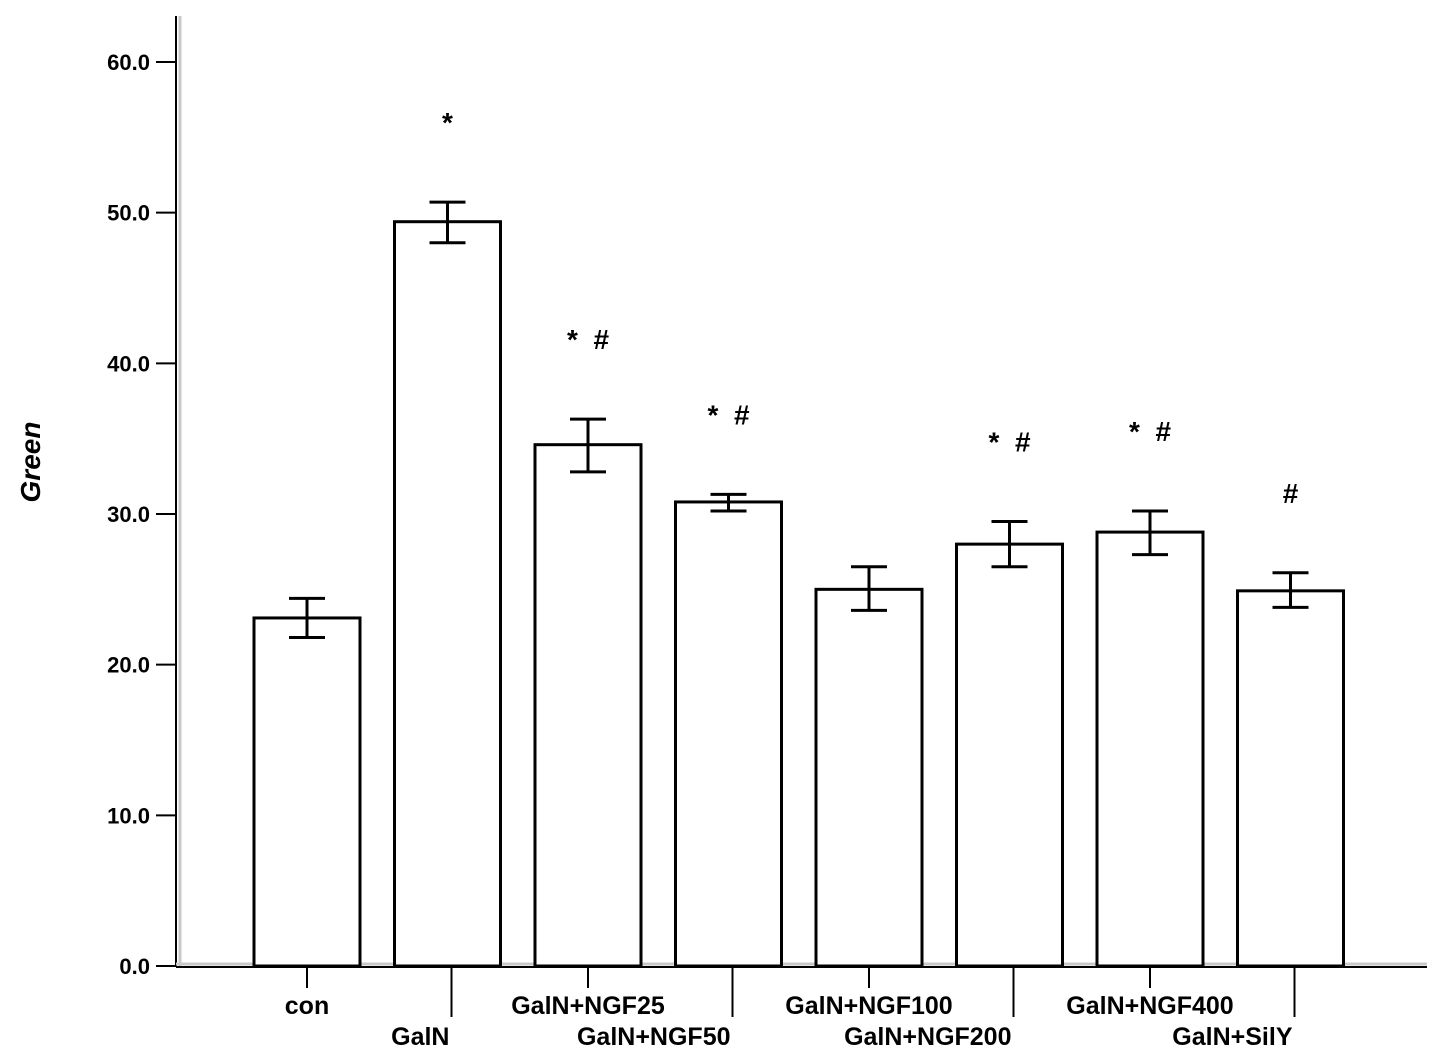 Image resolution: width=1441 pixels, height=1061 pixels. I want to click on y-tick-label: 30.0, so click(128, 514).